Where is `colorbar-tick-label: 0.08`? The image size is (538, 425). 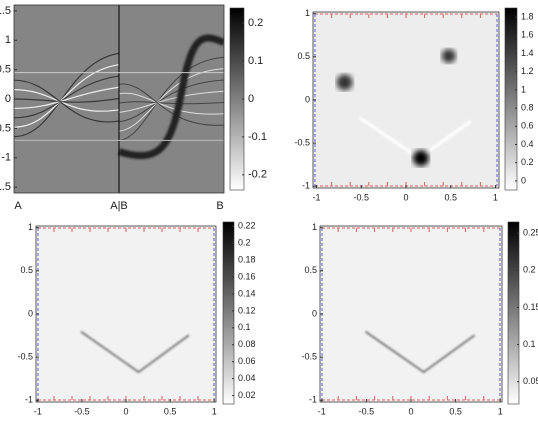
colorbar-tick-label: 0.08 is located at coordinates (247, 344).